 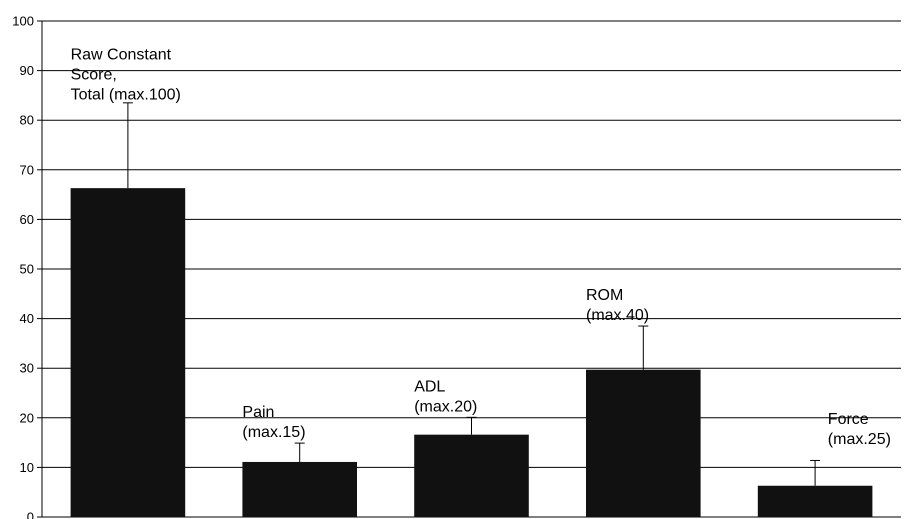 I want to click on y-tick-label-8: 80, so click(x=27, y=120).